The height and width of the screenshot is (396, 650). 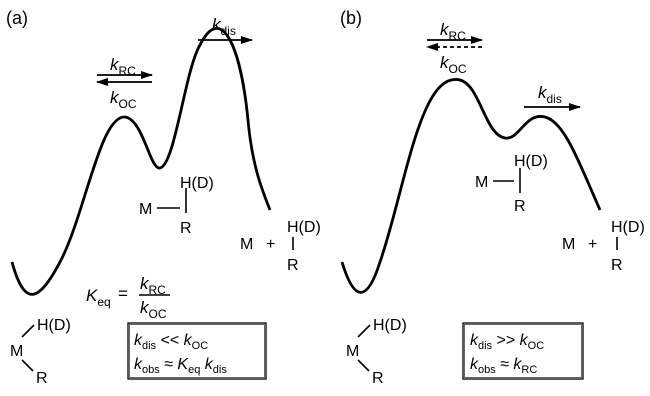 I want to click on panel-b-products: M + H(D) R, so click(x=603, y=246).